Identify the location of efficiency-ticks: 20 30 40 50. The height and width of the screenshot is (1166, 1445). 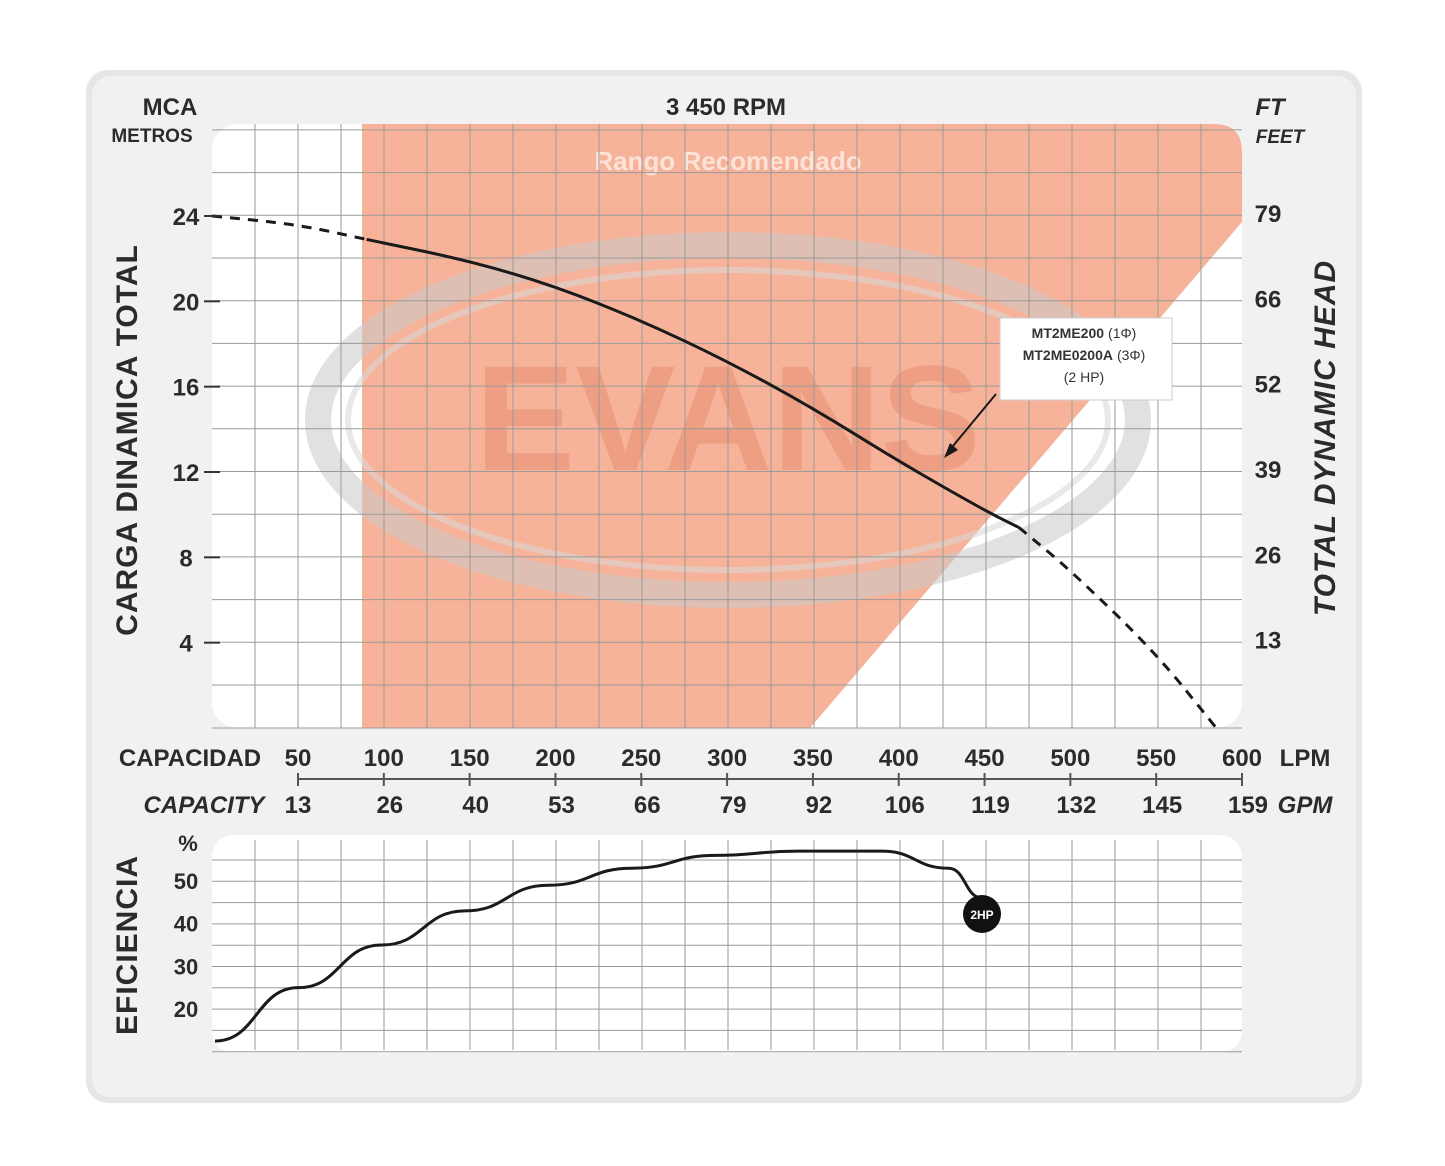
(186, 945).